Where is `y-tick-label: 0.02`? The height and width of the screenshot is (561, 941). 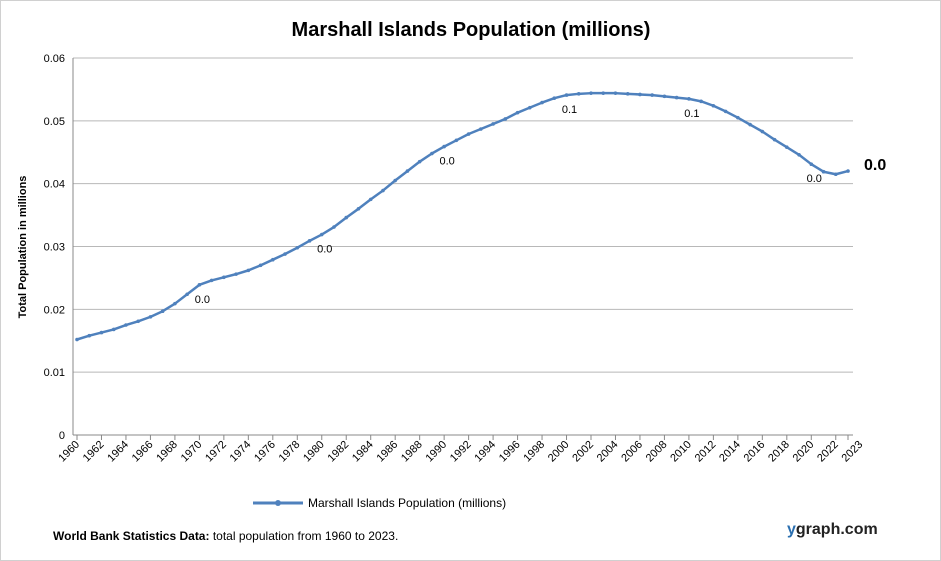 y-tick-label: 0.02 is located at coordinates (54, 310).